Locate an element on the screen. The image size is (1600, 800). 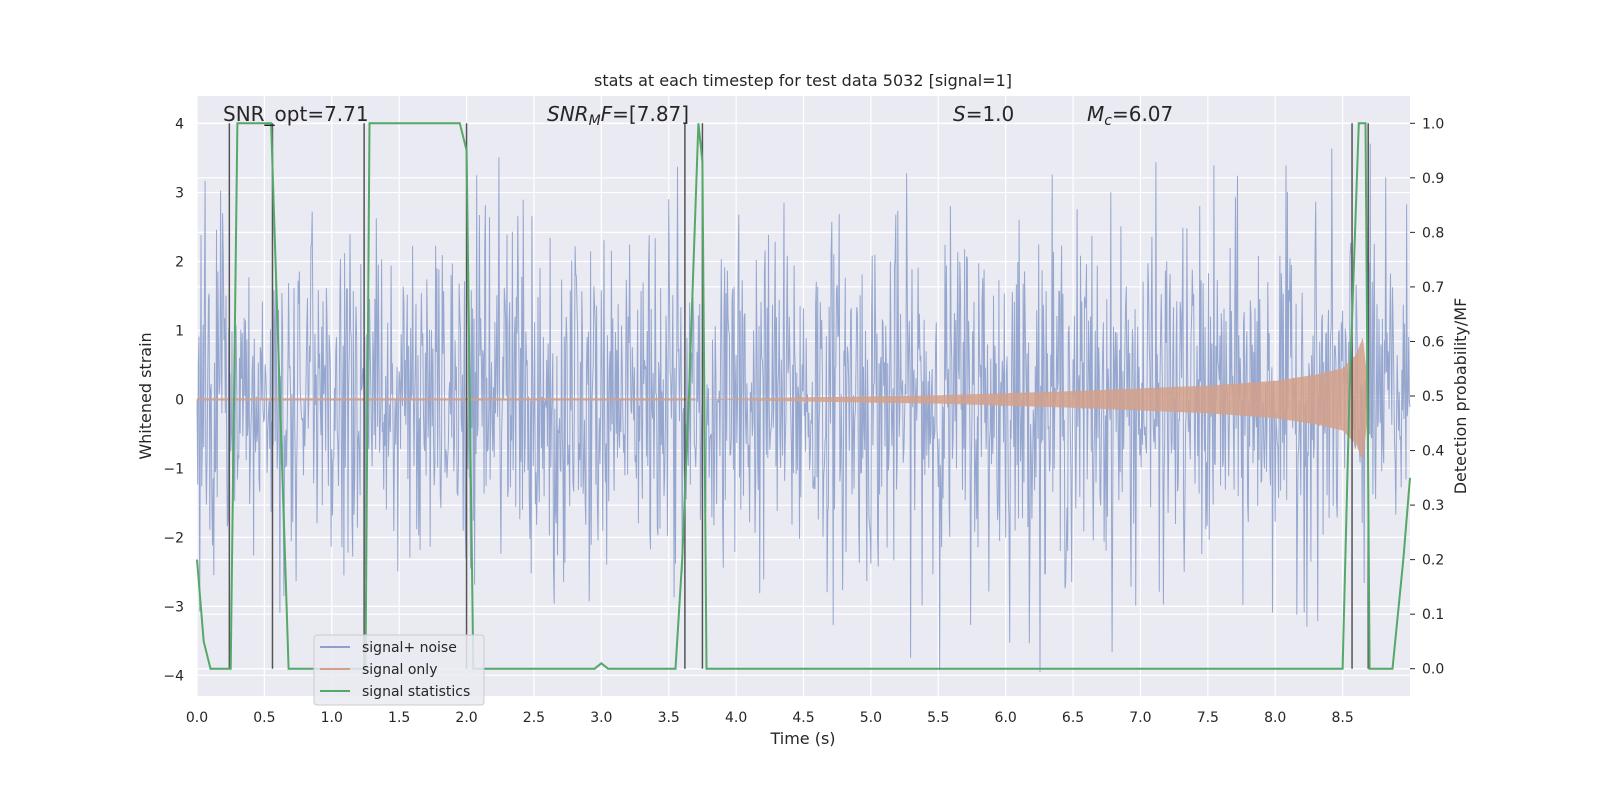
y-tick-label-left: −3 is located at coordinates (173, 607).